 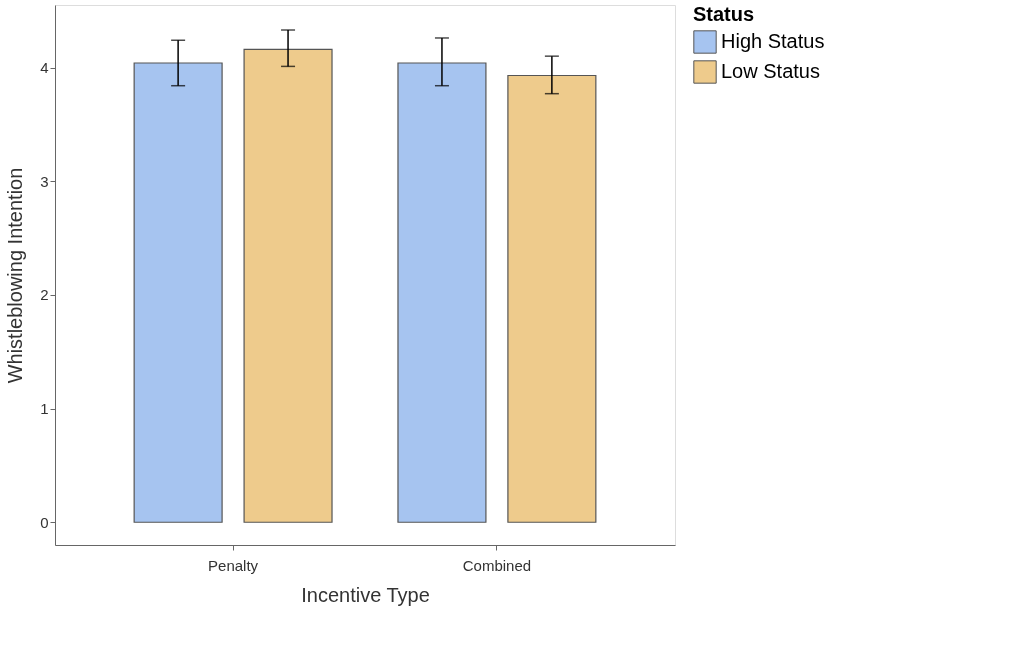 What do you see at coordinates (773, 41) in the screenshot?
I see `legend-label: High Status` at bounding box center [773, 41].